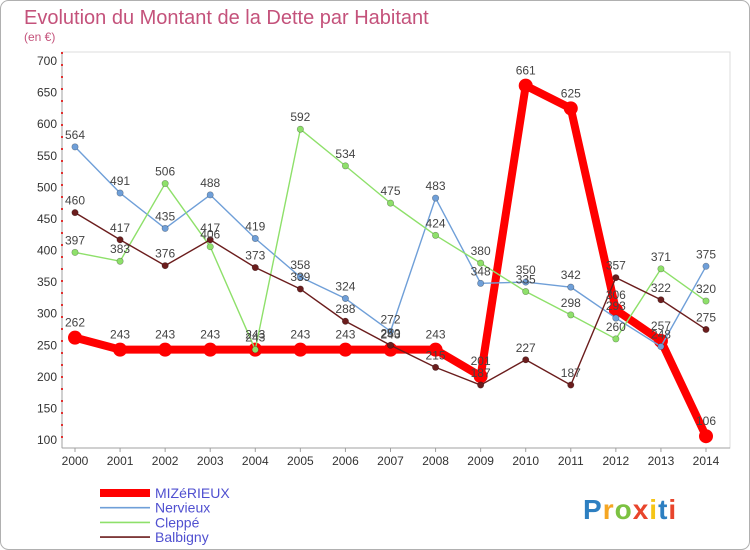  What do you see at coordinates (75, 461) in the screenshot?
I see `x-tick-label: 2000` at bounding box center [75, 461].